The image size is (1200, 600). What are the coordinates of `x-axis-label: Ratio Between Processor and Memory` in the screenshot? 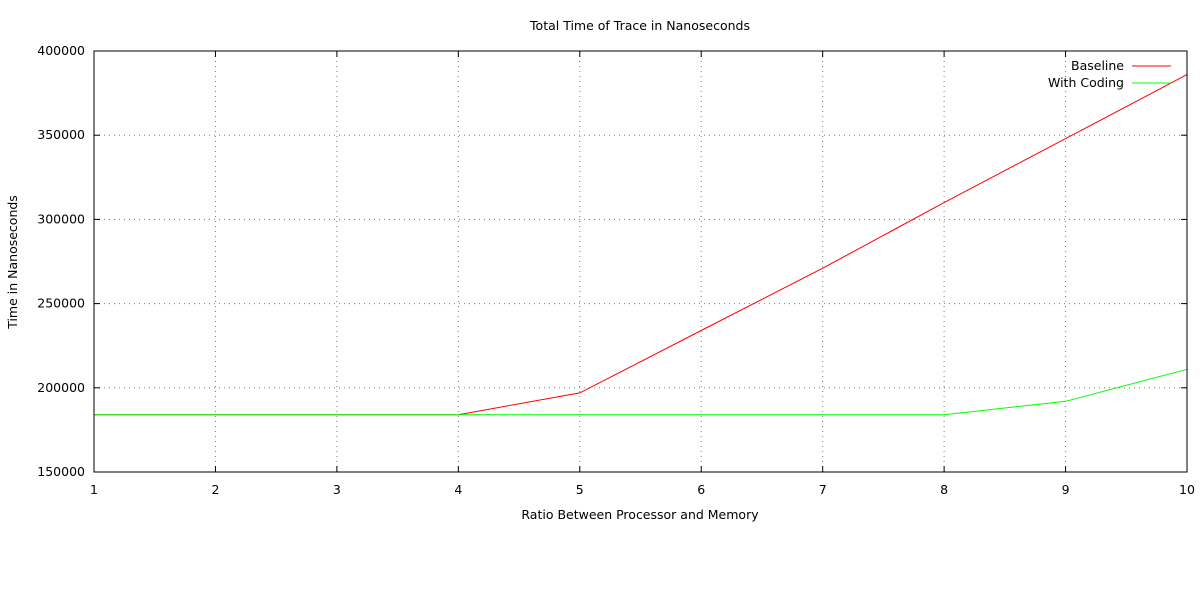 It's located at (640, 514).